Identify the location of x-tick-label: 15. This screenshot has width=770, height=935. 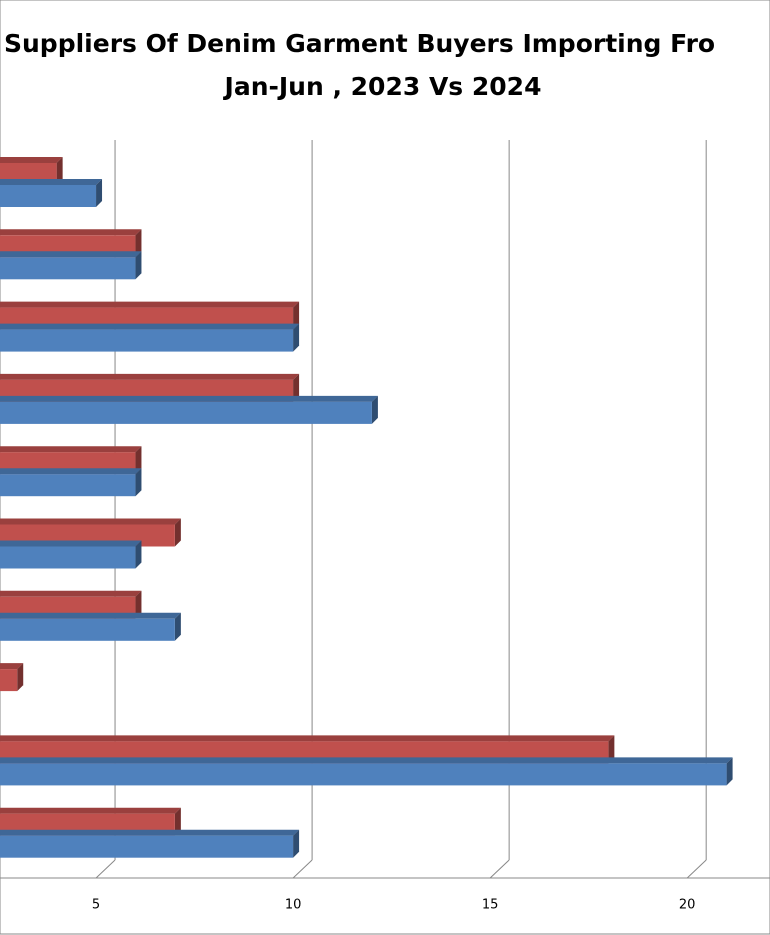
(490, 905).